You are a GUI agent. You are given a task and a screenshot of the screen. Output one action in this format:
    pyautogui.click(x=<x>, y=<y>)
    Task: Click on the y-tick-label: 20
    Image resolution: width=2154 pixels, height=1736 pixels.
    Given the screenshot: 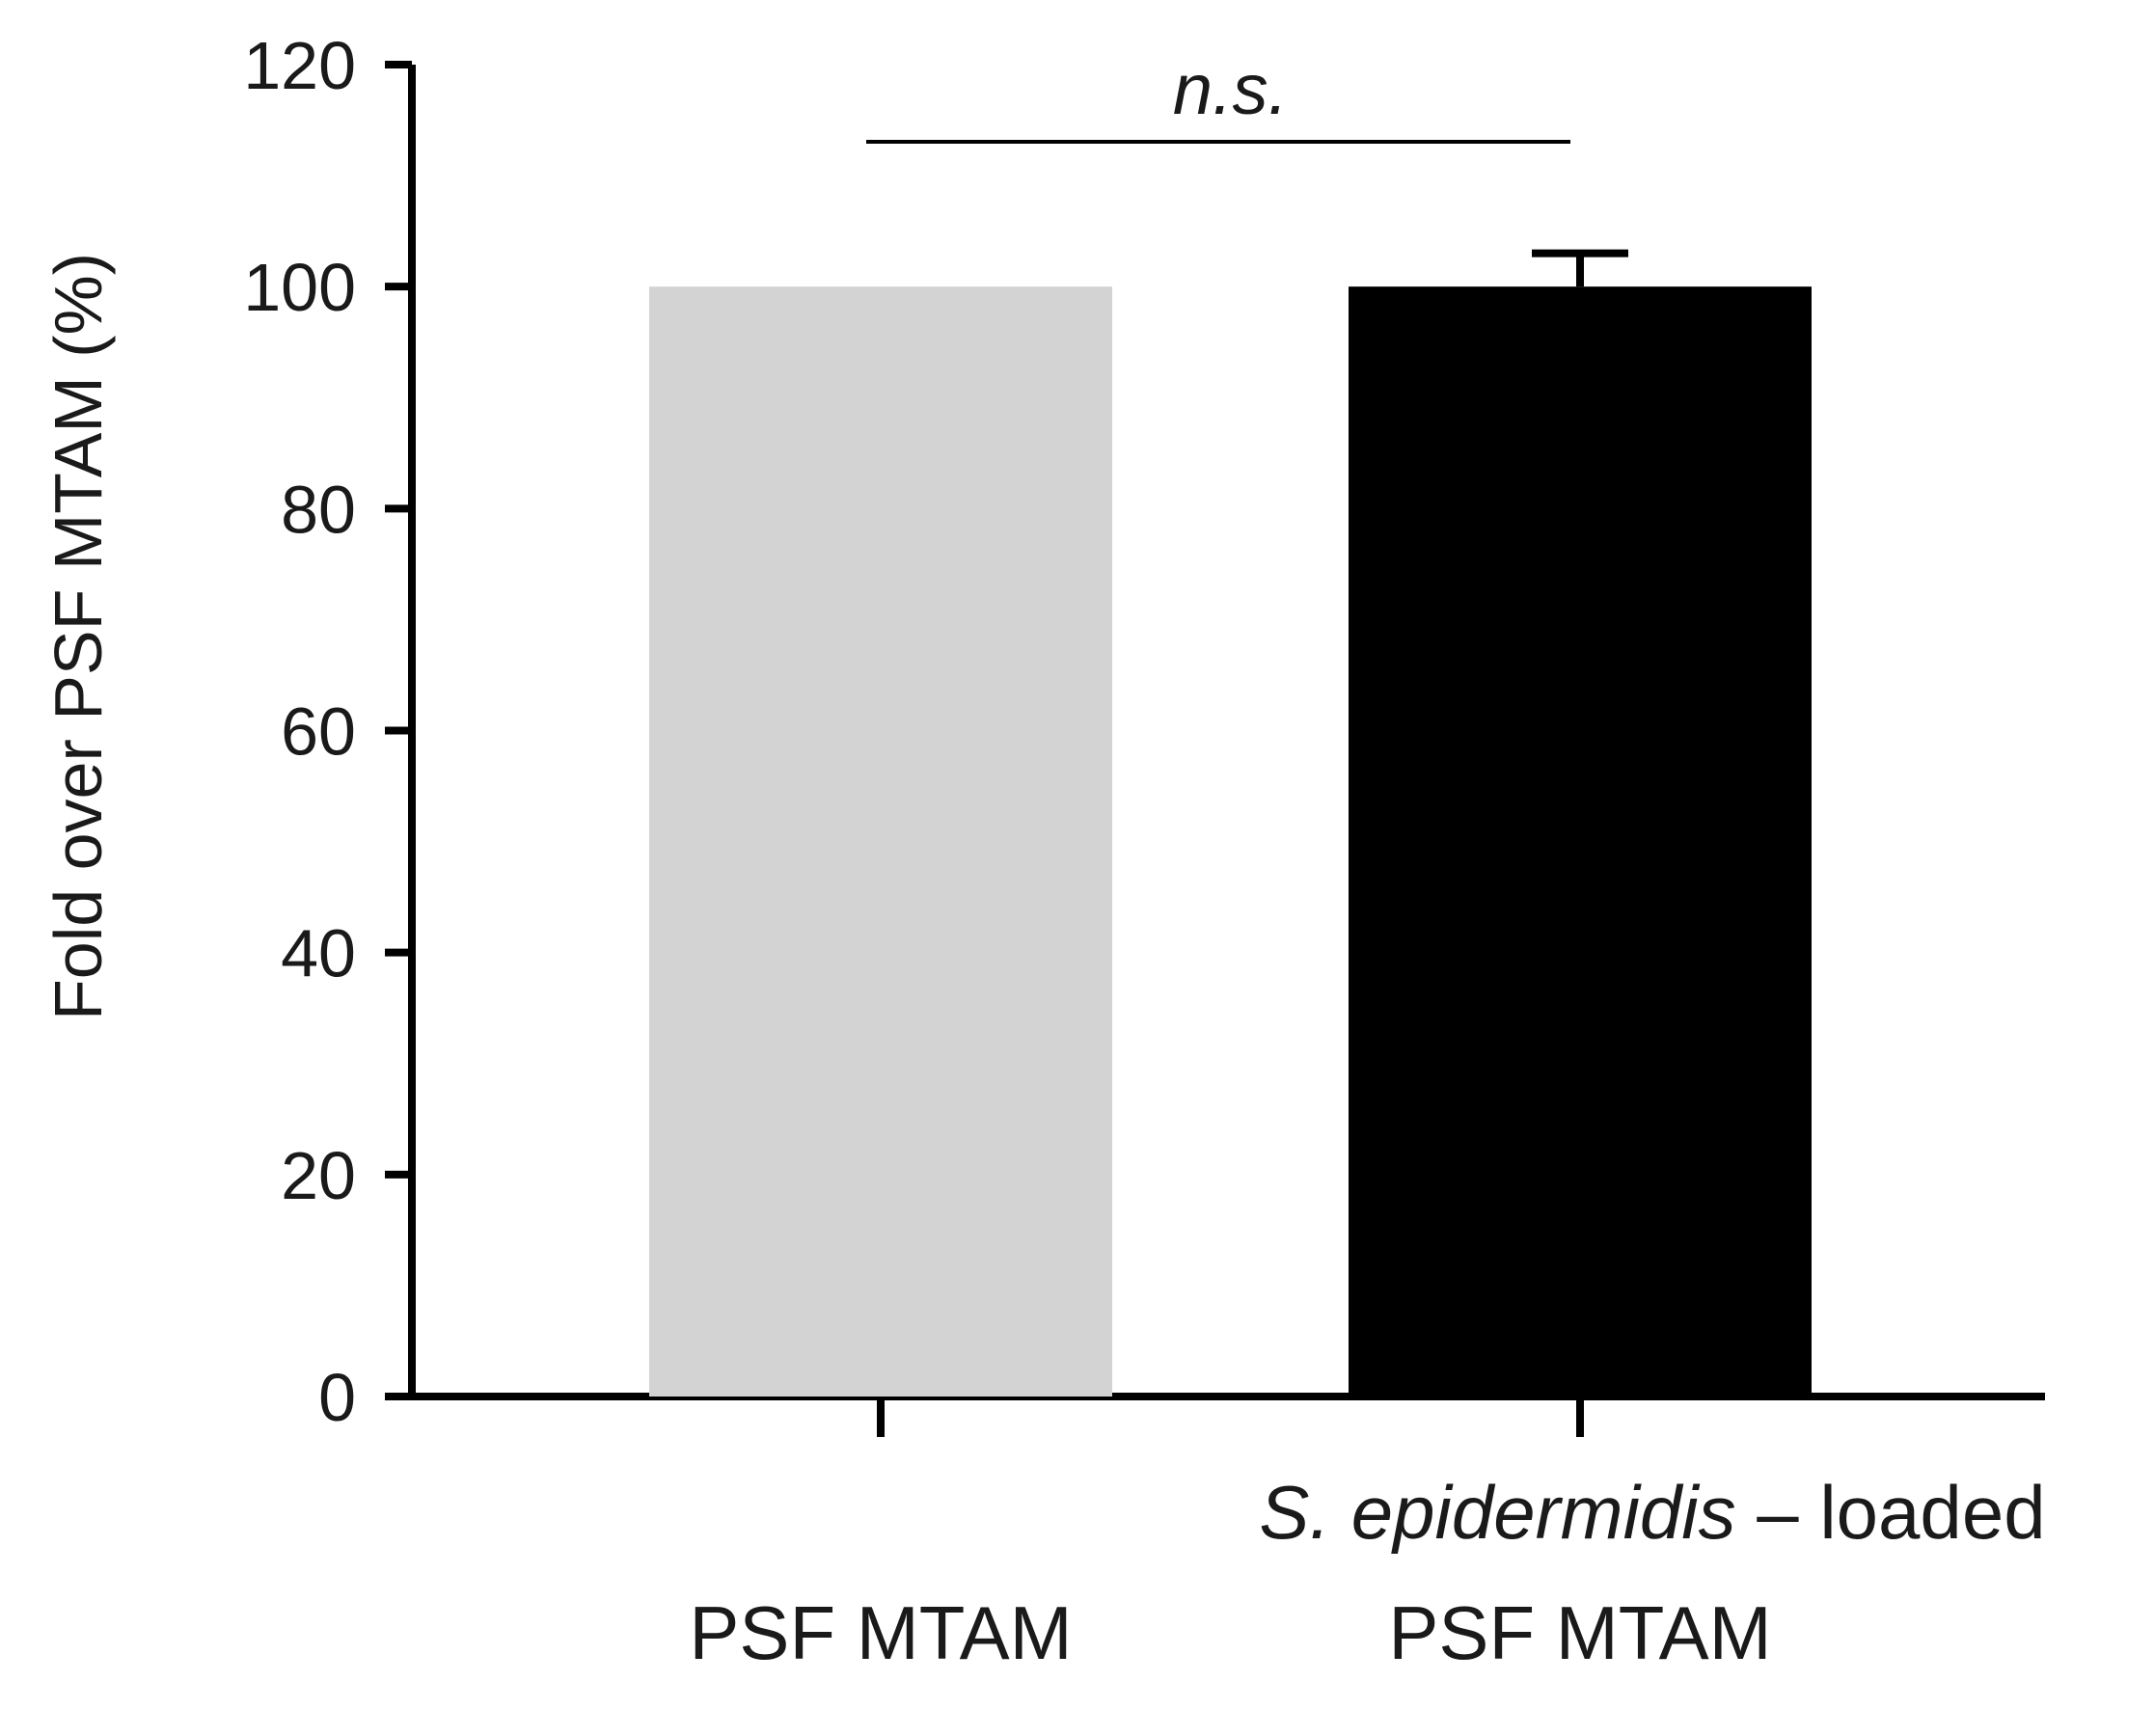 What is the action you would take?
    pyautogui.click(x=318, y=1175)
    